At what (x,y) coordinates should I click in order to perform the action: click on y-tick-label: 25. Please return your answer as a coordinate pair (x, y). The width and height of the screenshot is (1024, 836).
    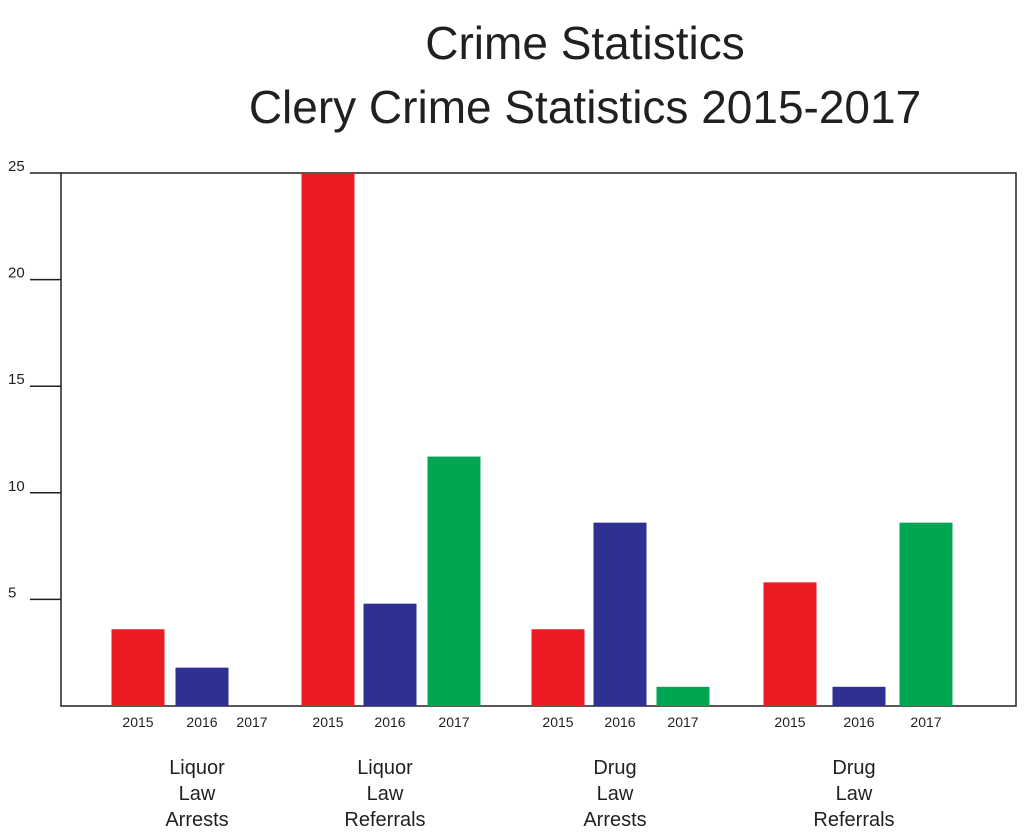
    Looking at the image, I should click on (16, 166).